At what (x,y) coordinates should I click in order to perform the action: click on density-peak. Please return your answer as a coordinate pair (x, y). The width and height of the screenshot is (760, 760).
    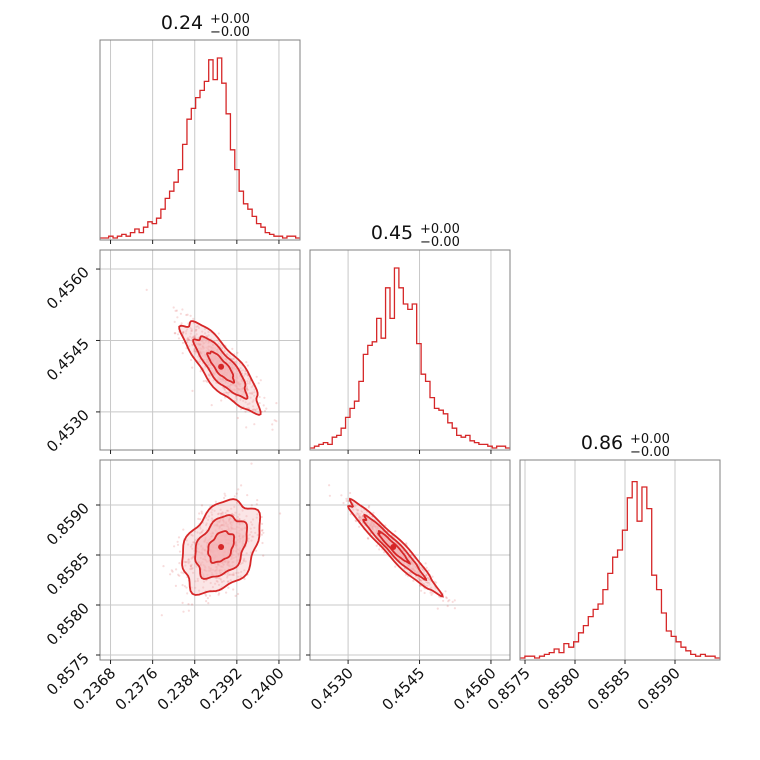
    Looking at the image, I should click on (393, 547).